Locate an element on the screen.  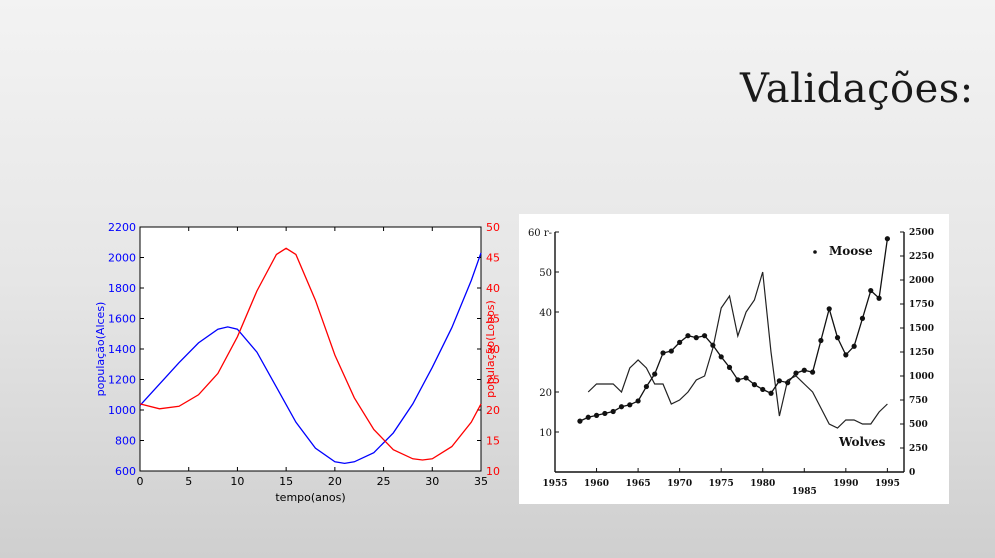
y-left-axis-label: população(Alces) is located at coordinates (100, 349).